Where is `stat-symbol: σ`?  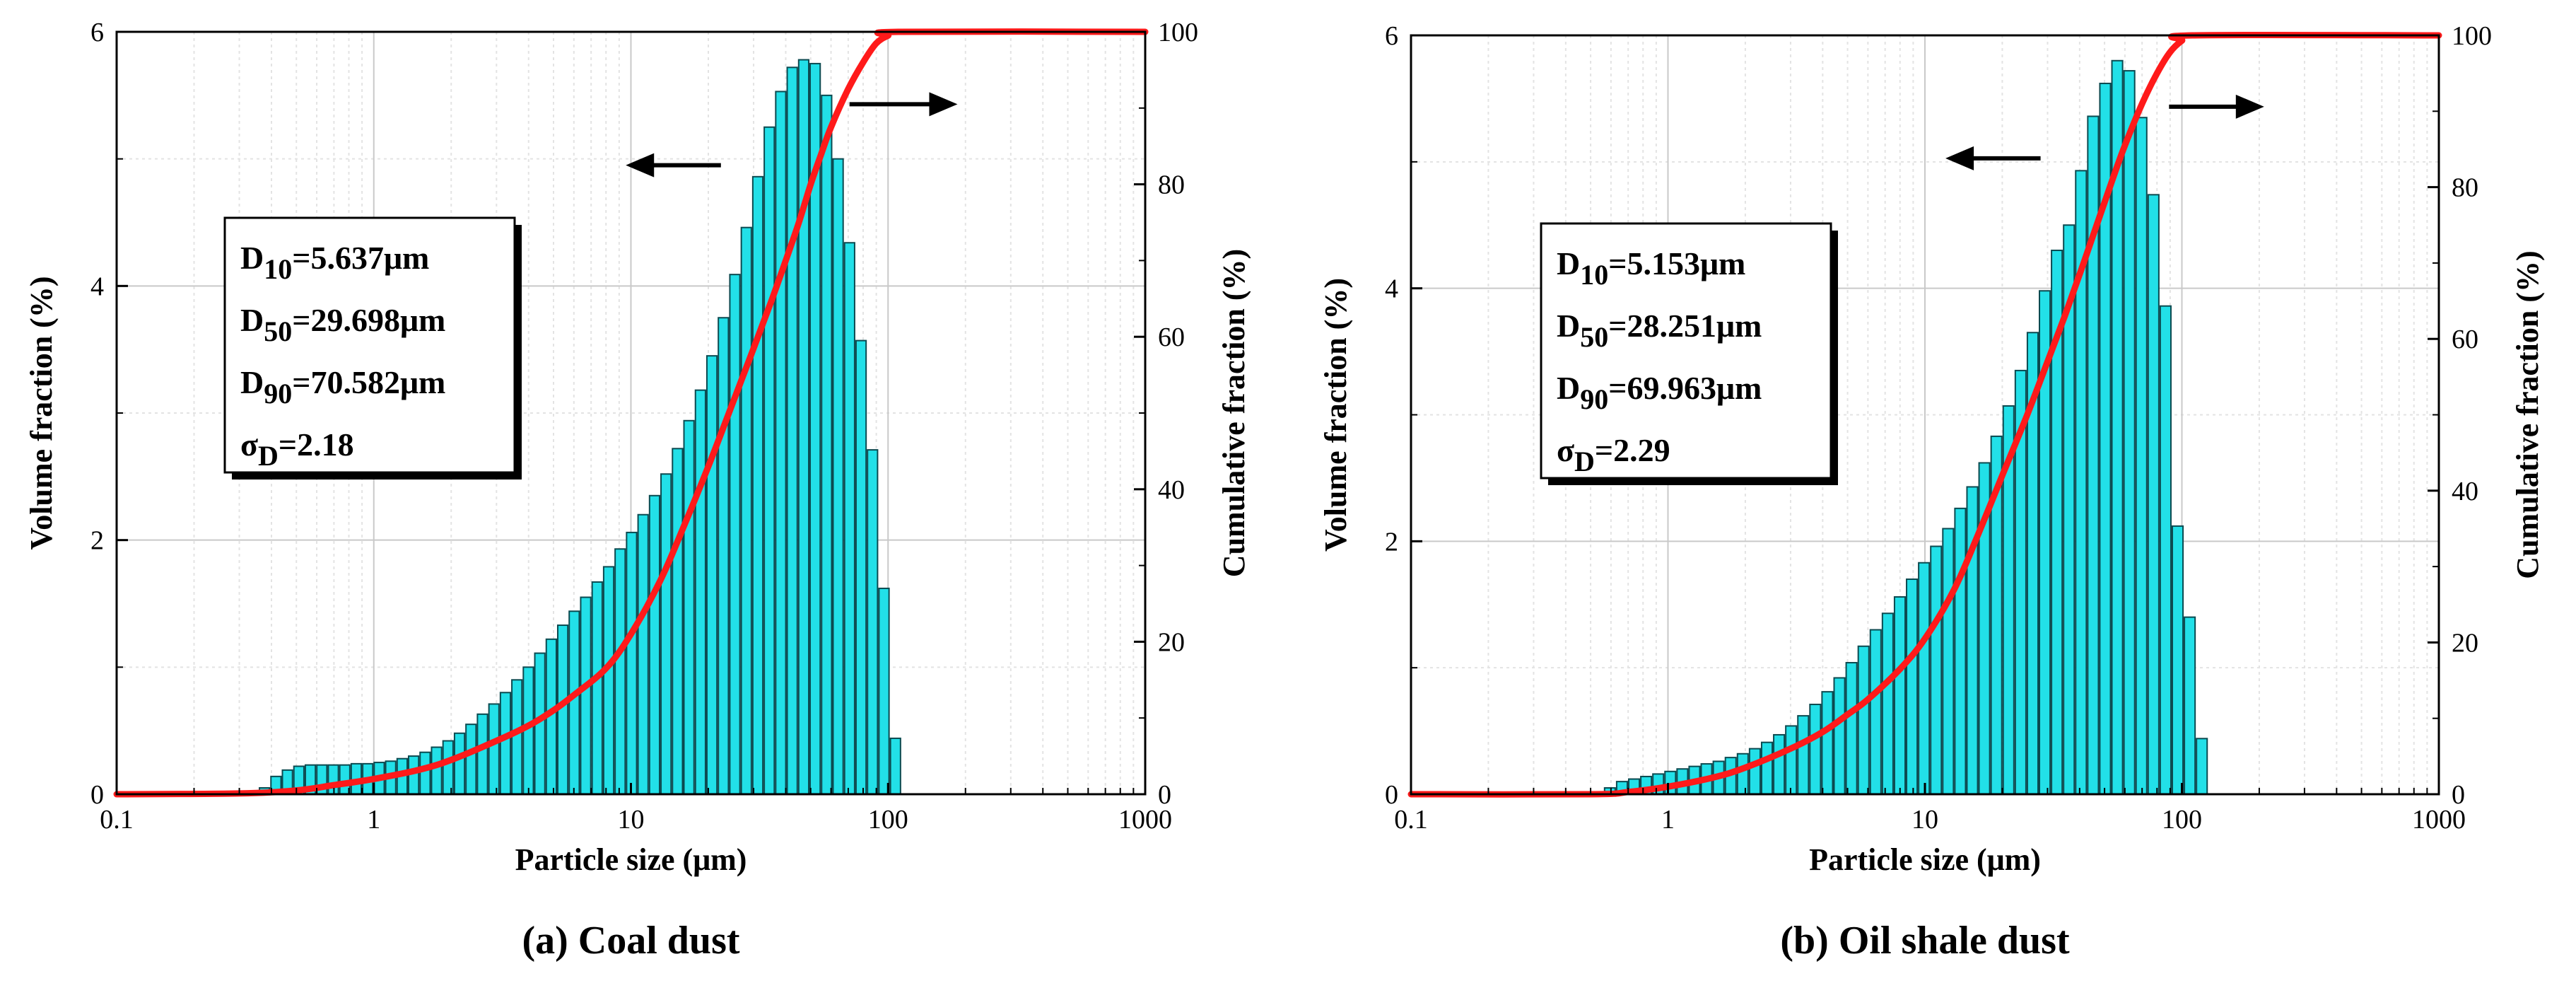 stat-symbol: σ is located at coordinates (249, 444).